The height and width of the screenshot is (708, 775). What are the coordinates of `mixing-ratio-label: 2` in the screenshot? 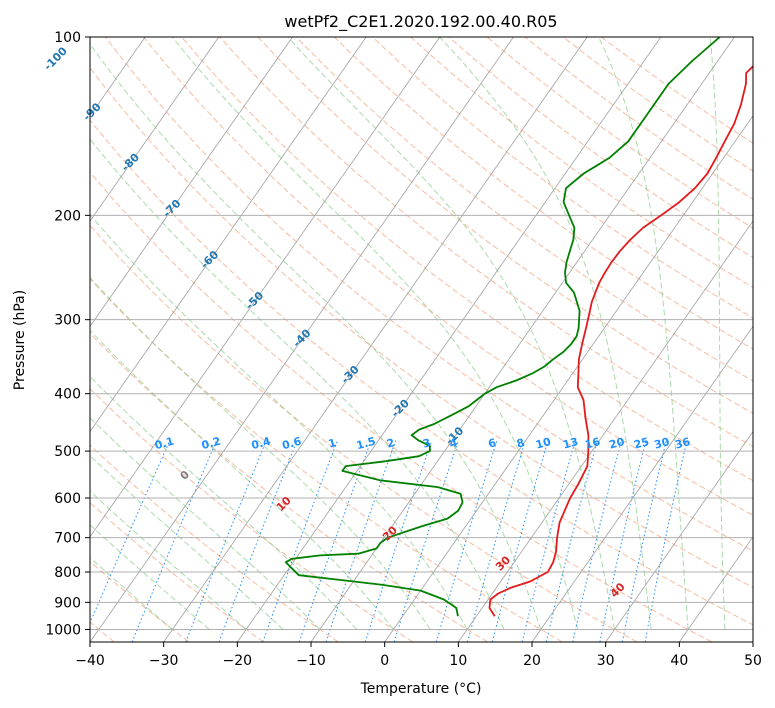 It's located at (390, 443).